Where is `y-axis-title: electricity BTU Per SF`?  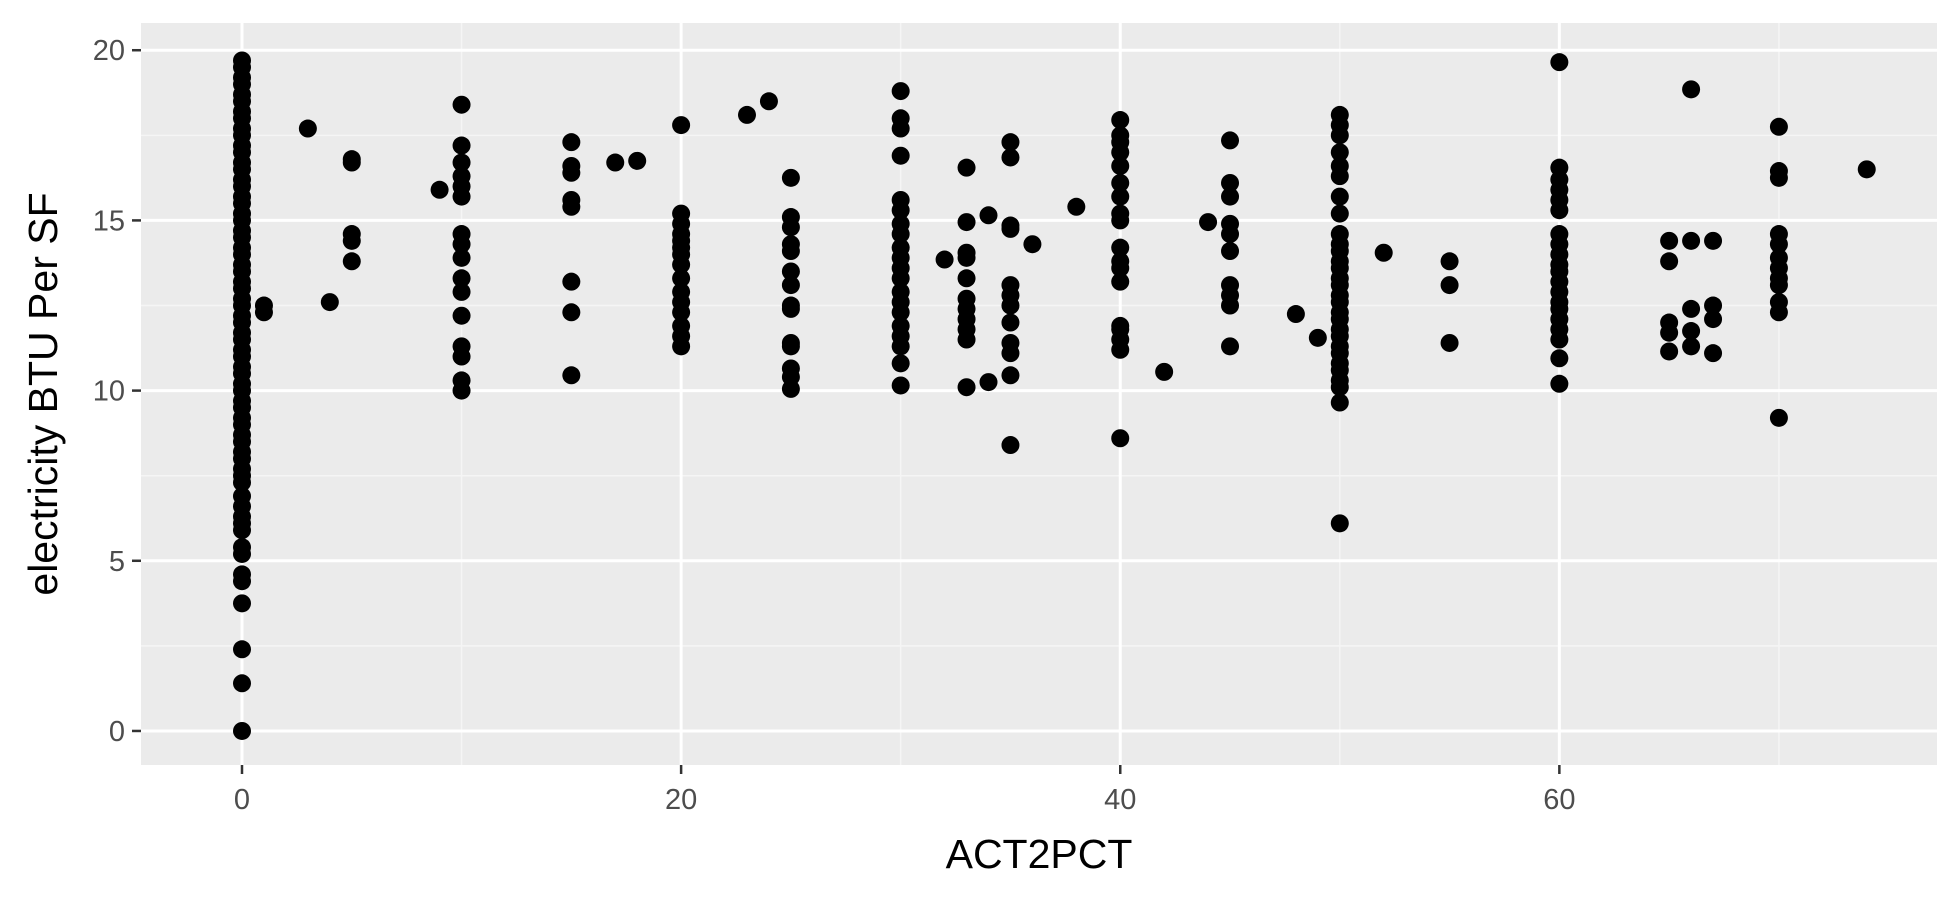
y-axis-title: electricity BTU Per SF is located at coordinates (43, 393).